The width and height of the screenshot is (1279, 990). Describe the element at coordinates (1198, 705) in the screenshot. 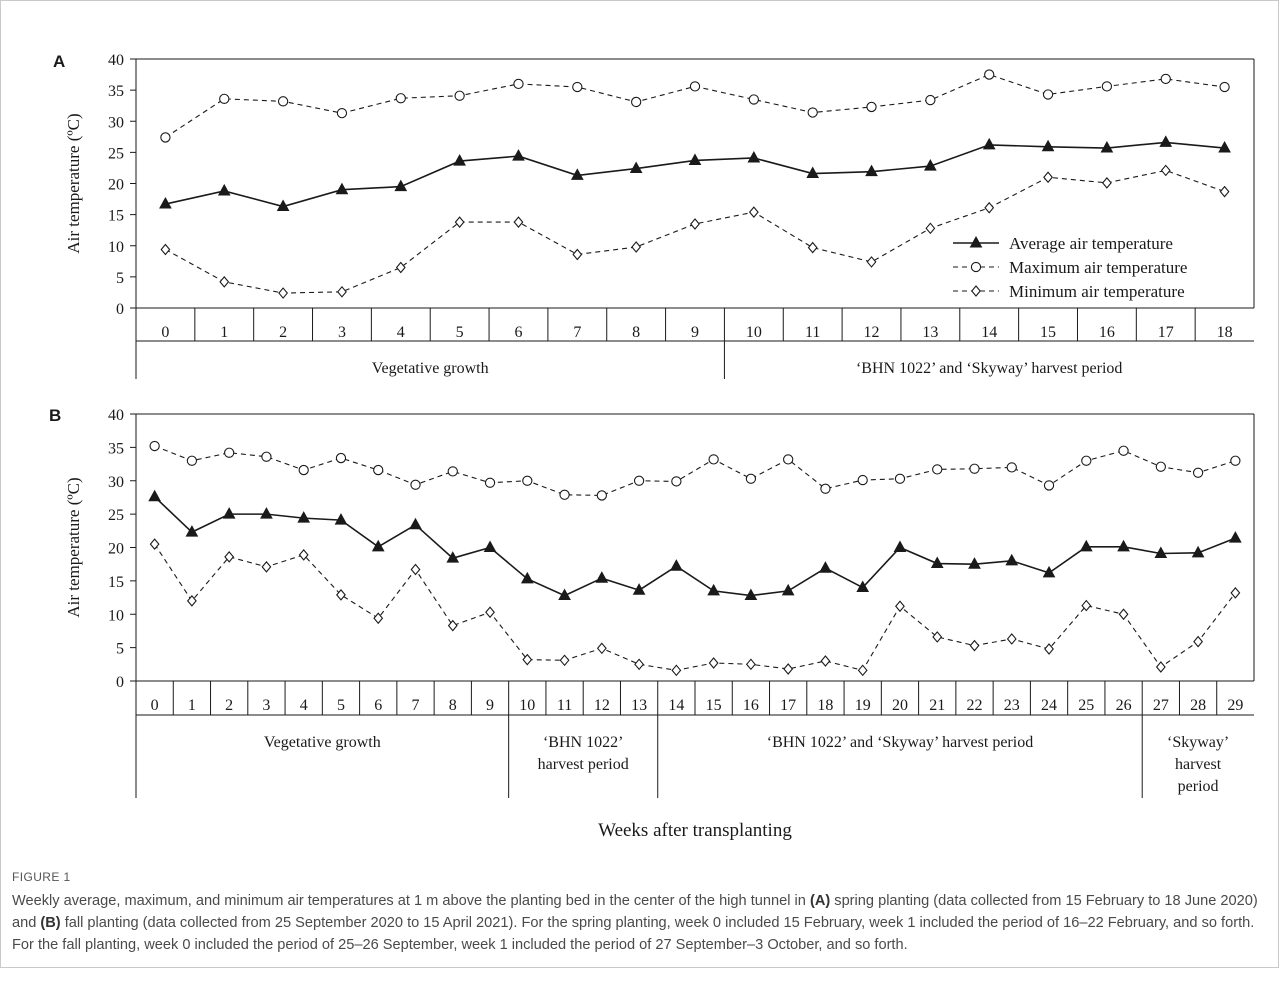

I see `x-tick-label: 28` at that location.